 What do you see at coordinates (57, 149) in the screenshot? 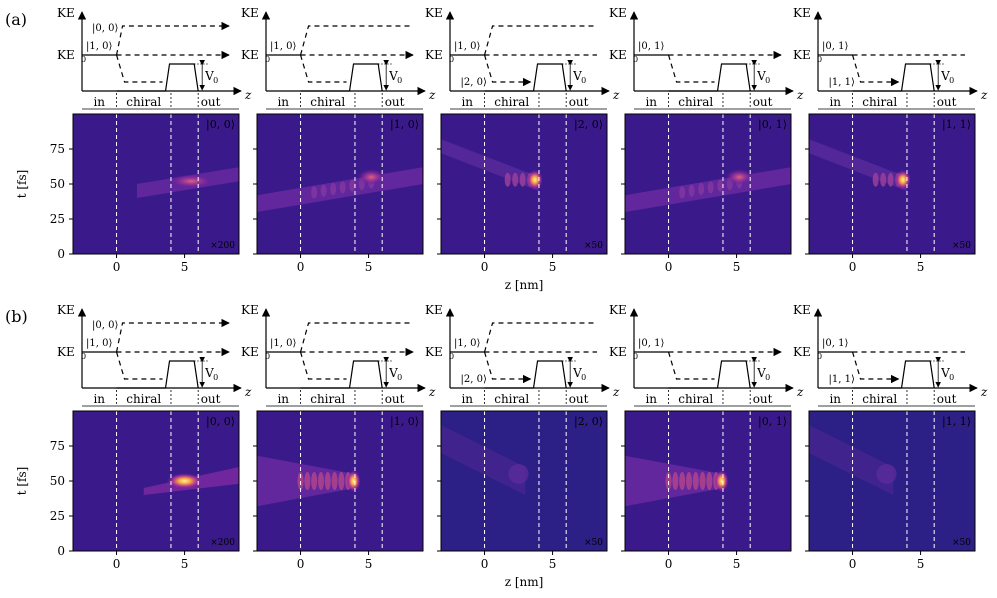
I see `y-tick-label: 75` at bounding box center [57, 149].